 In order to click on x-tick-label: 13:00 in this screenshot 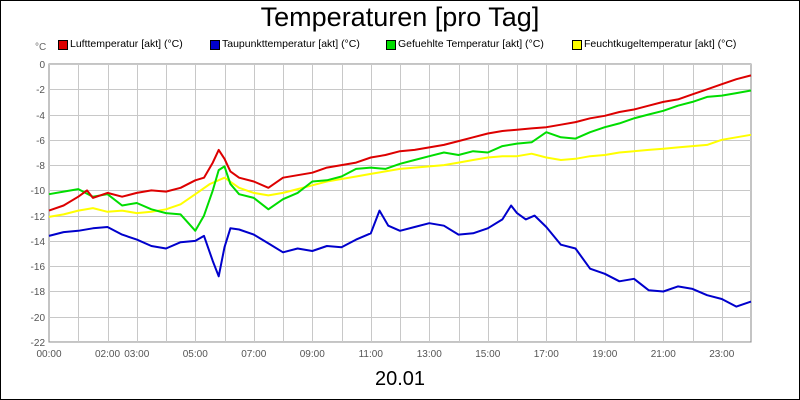, I will do `click(429, 354)`.